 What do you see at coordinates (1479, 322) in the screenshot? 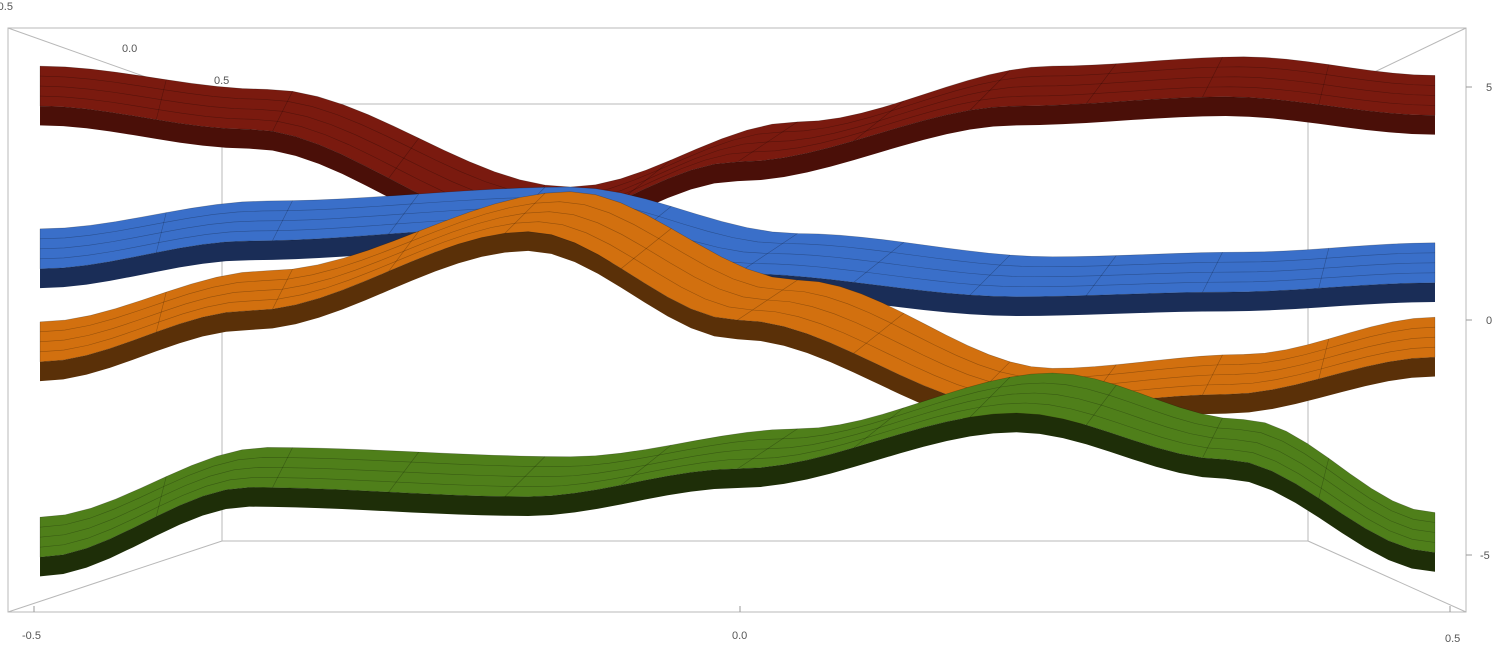
I see `z-axis: 5 0 -5` at bounding box center [1479, 322].